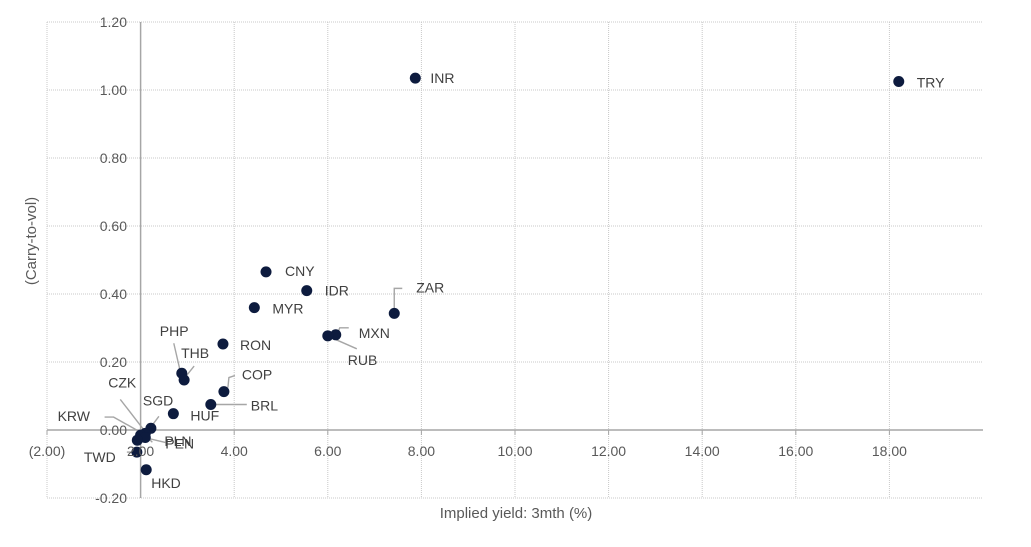  I want to click on leader-line-krw, so click(121, 424).